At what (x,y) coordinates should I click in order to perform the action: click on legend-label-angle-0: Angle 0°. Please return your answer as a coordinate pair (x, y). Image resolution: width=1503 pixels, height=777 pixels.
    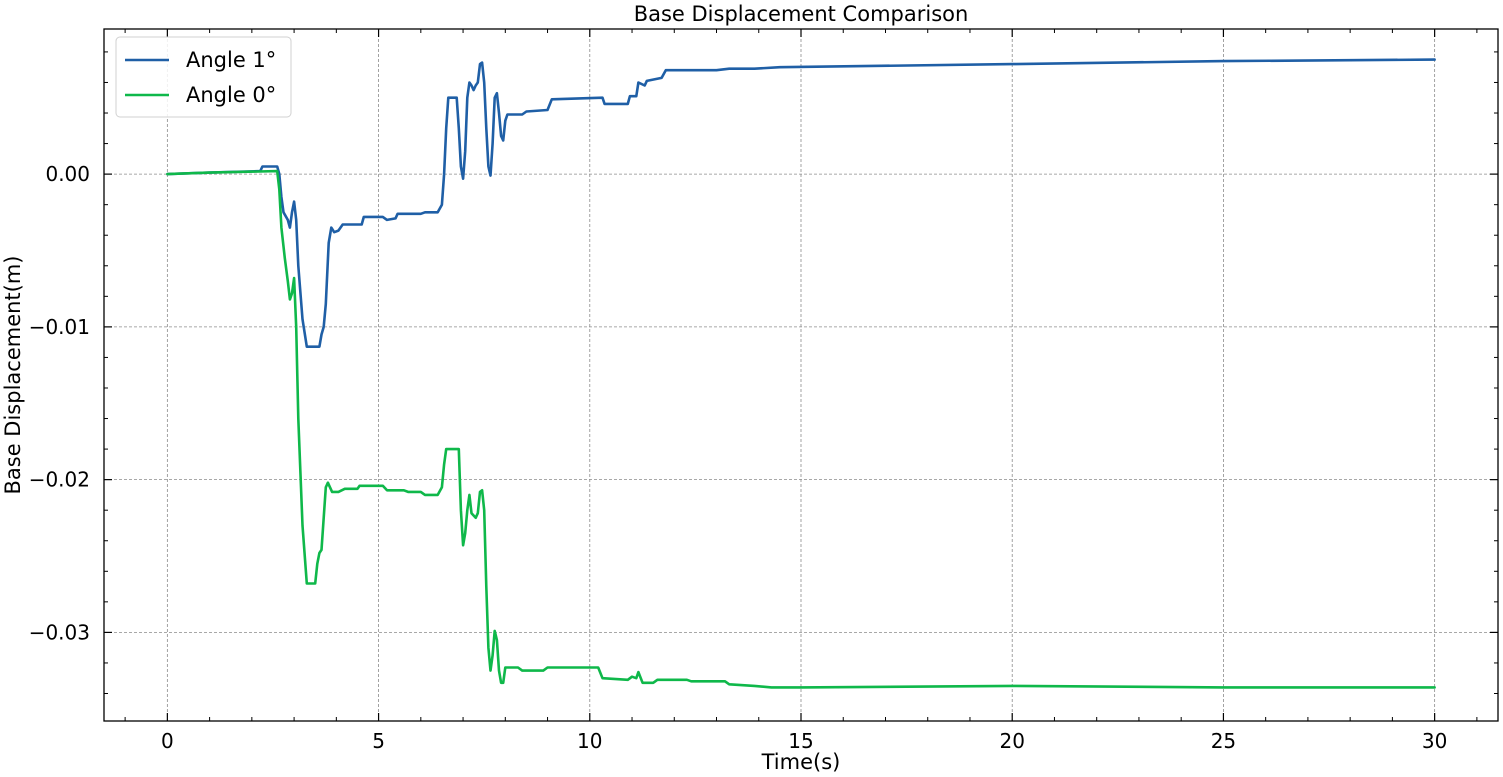
    Looking at the image, I should click on (231, 95).